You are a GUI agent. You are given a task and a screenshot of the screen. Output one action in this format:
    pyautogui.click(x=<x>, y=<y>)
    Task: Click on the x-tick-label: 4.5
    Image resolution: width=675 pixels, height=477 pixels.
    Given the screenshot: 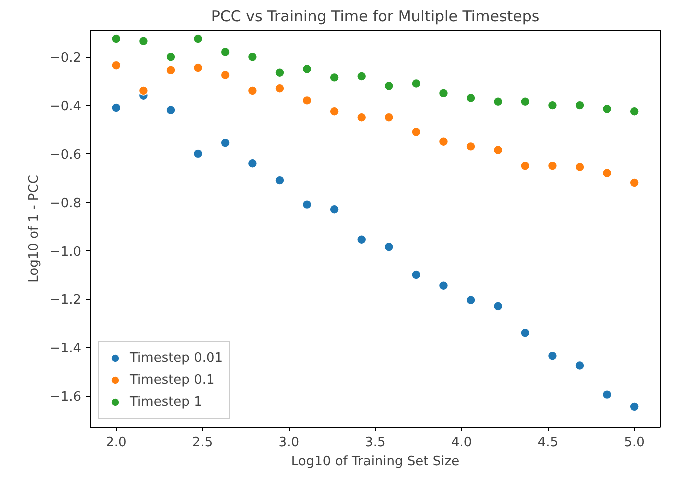 What is the action you would take?
    pyautogui.click(x=548, y=443)
    